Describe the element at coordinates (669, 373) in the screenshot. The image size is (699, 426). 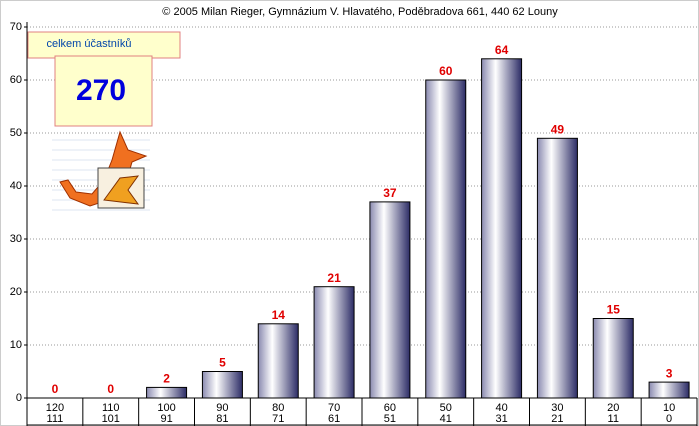
I see `value-label: 3` at that location.